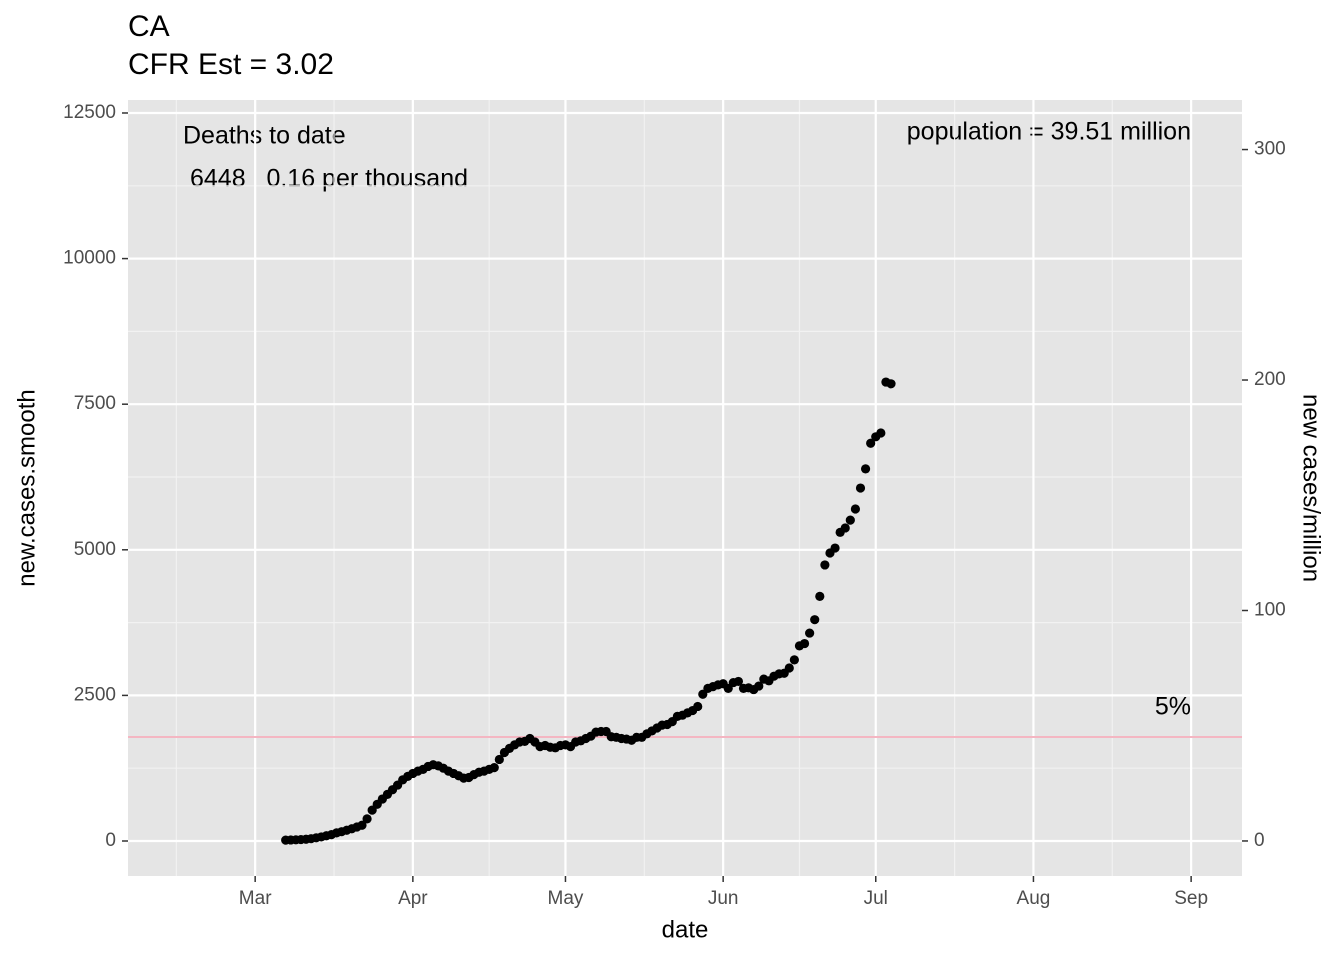 This screenshot has height=965, width=1344. I want to click on y2-tick-label: 200, so click(1270, 379).